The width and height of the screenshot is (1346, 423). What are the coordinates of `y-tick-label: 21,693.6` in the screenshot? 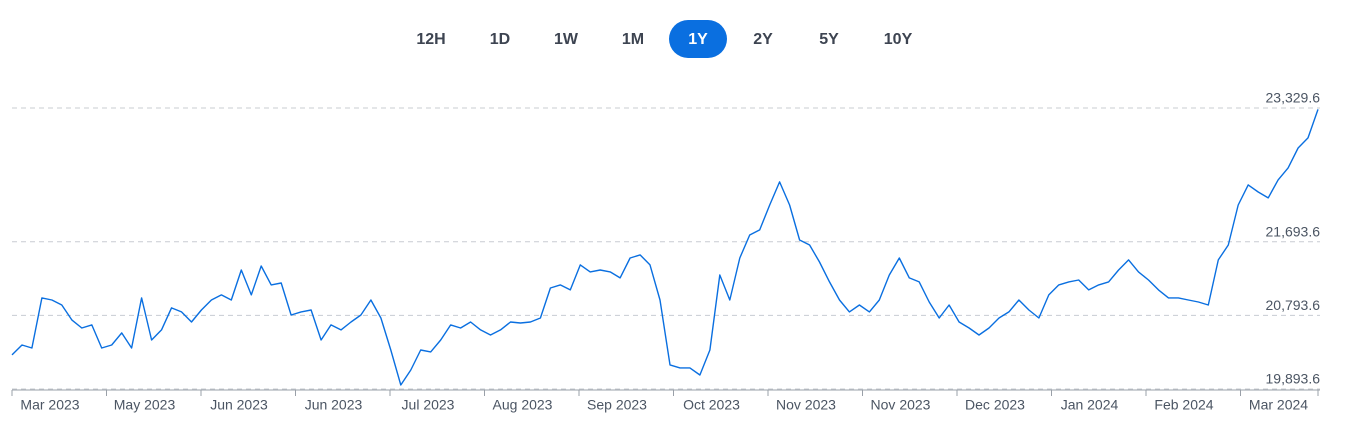 It's located at (1293, 231).